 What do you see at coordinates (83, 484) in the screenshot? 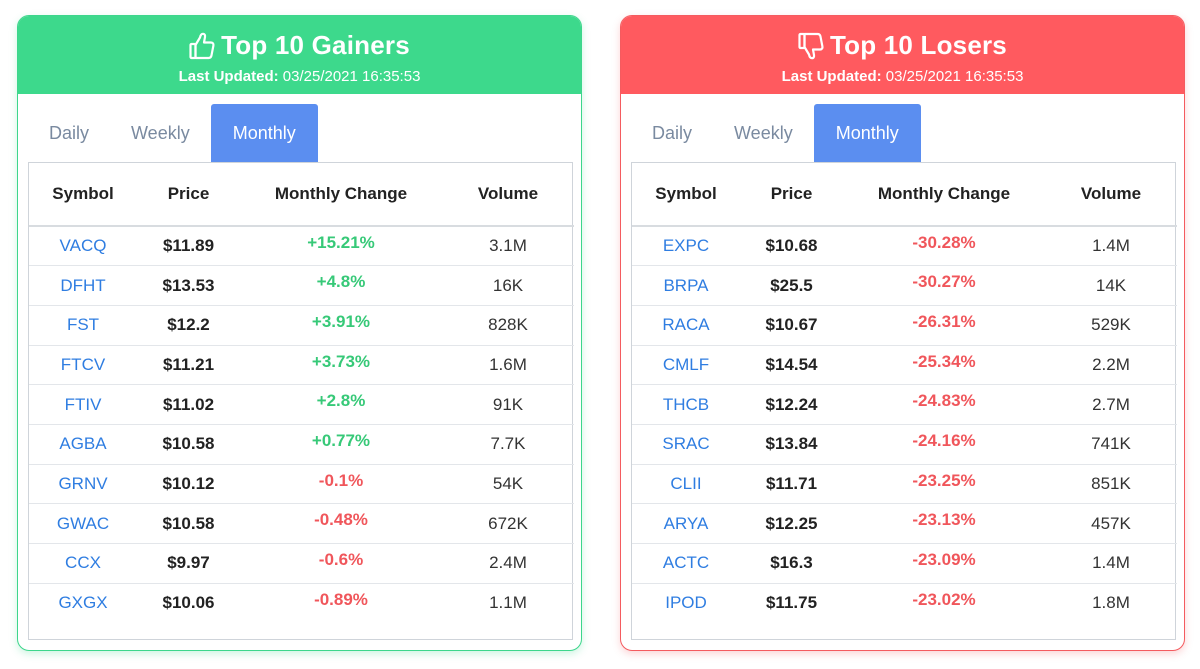
I see `symbol-link: GRNV` at bounding box center [83, 484].